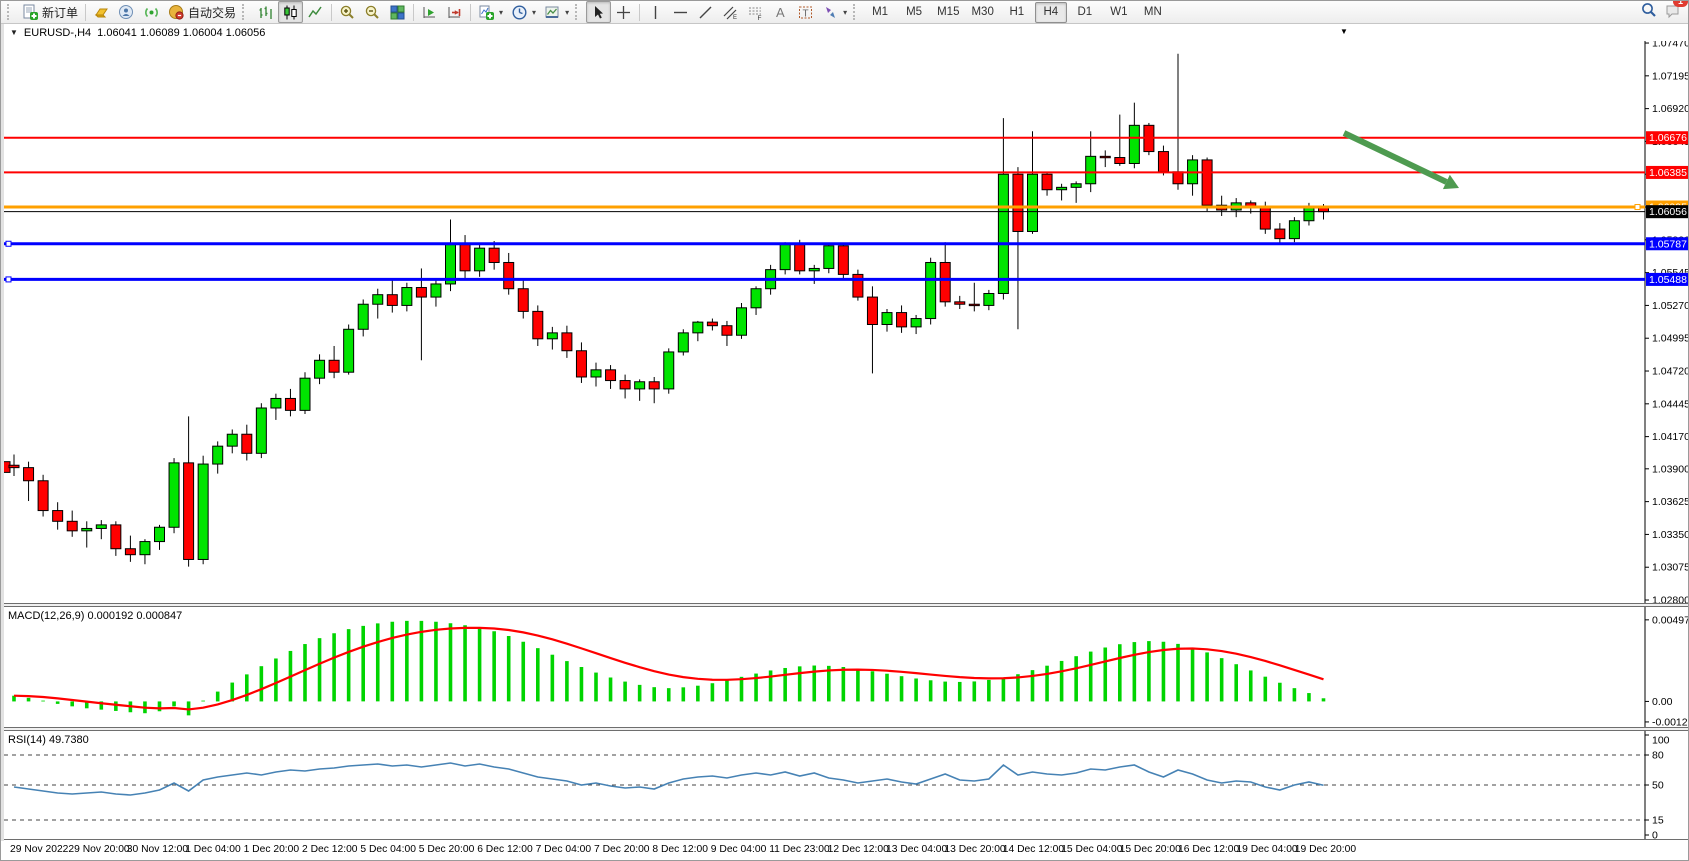 This screenshot has height=861, width=1689. What do you see at coordinates (730, 12) in the screenshot?
I see `equidistant-channel-button: E` at bounding box center [730, 12].